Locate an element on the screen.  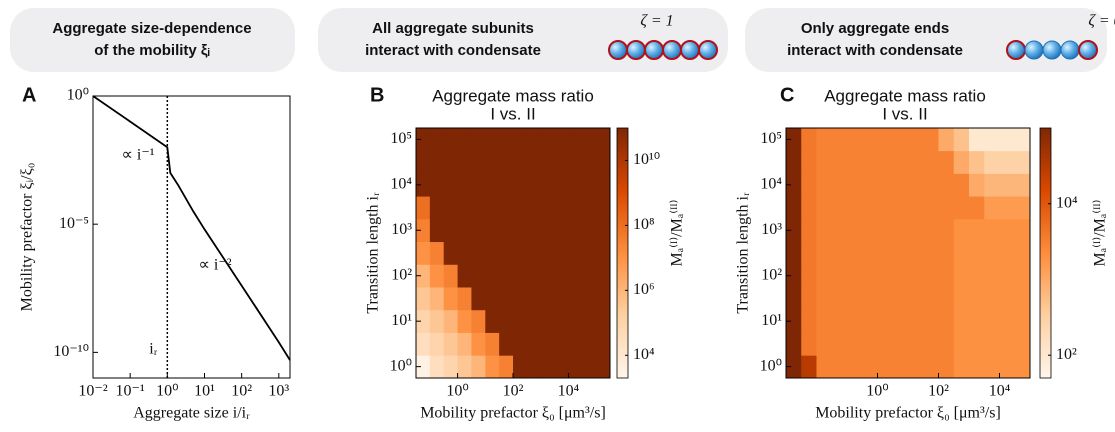
colorbar-tick-label: 10¹⁰ is located at coordinates (646, 159).